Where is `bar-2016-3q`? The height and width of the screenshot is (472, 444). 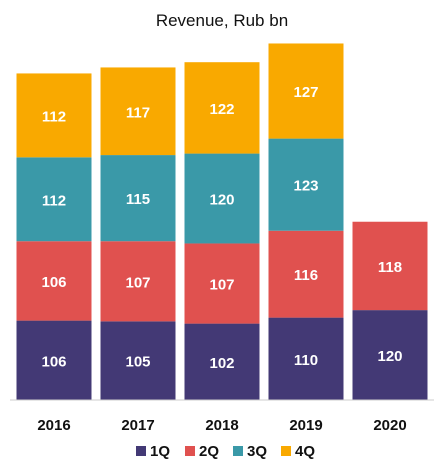
bar-2016-3q is located at coordinates (54, 199).